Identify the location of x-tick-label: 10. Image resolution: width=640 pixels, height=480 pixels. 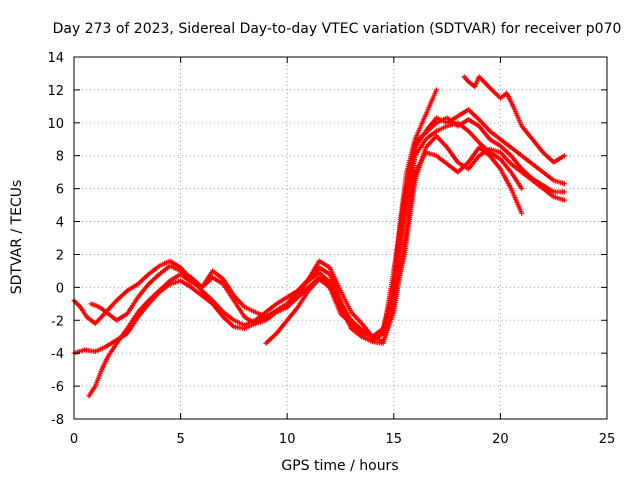
(287, 439).